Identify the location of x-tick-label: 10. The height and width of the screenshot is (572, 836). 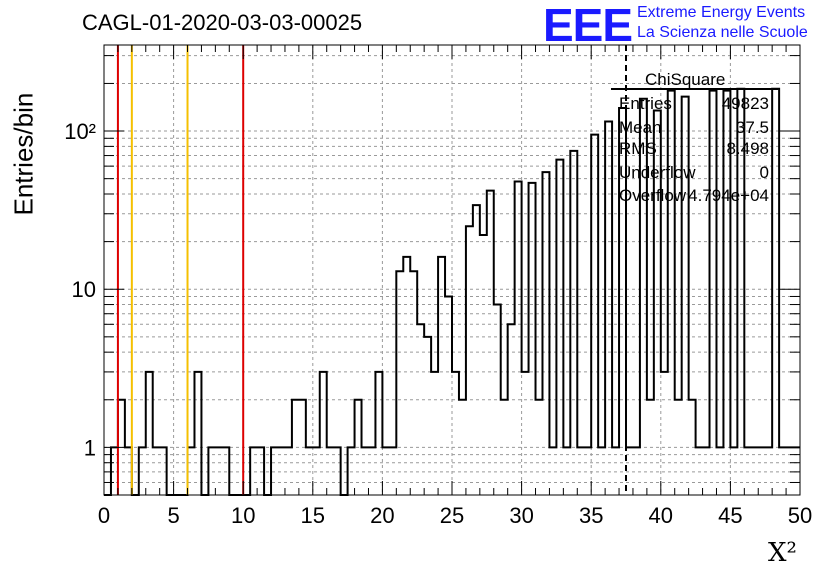
(243, 515).